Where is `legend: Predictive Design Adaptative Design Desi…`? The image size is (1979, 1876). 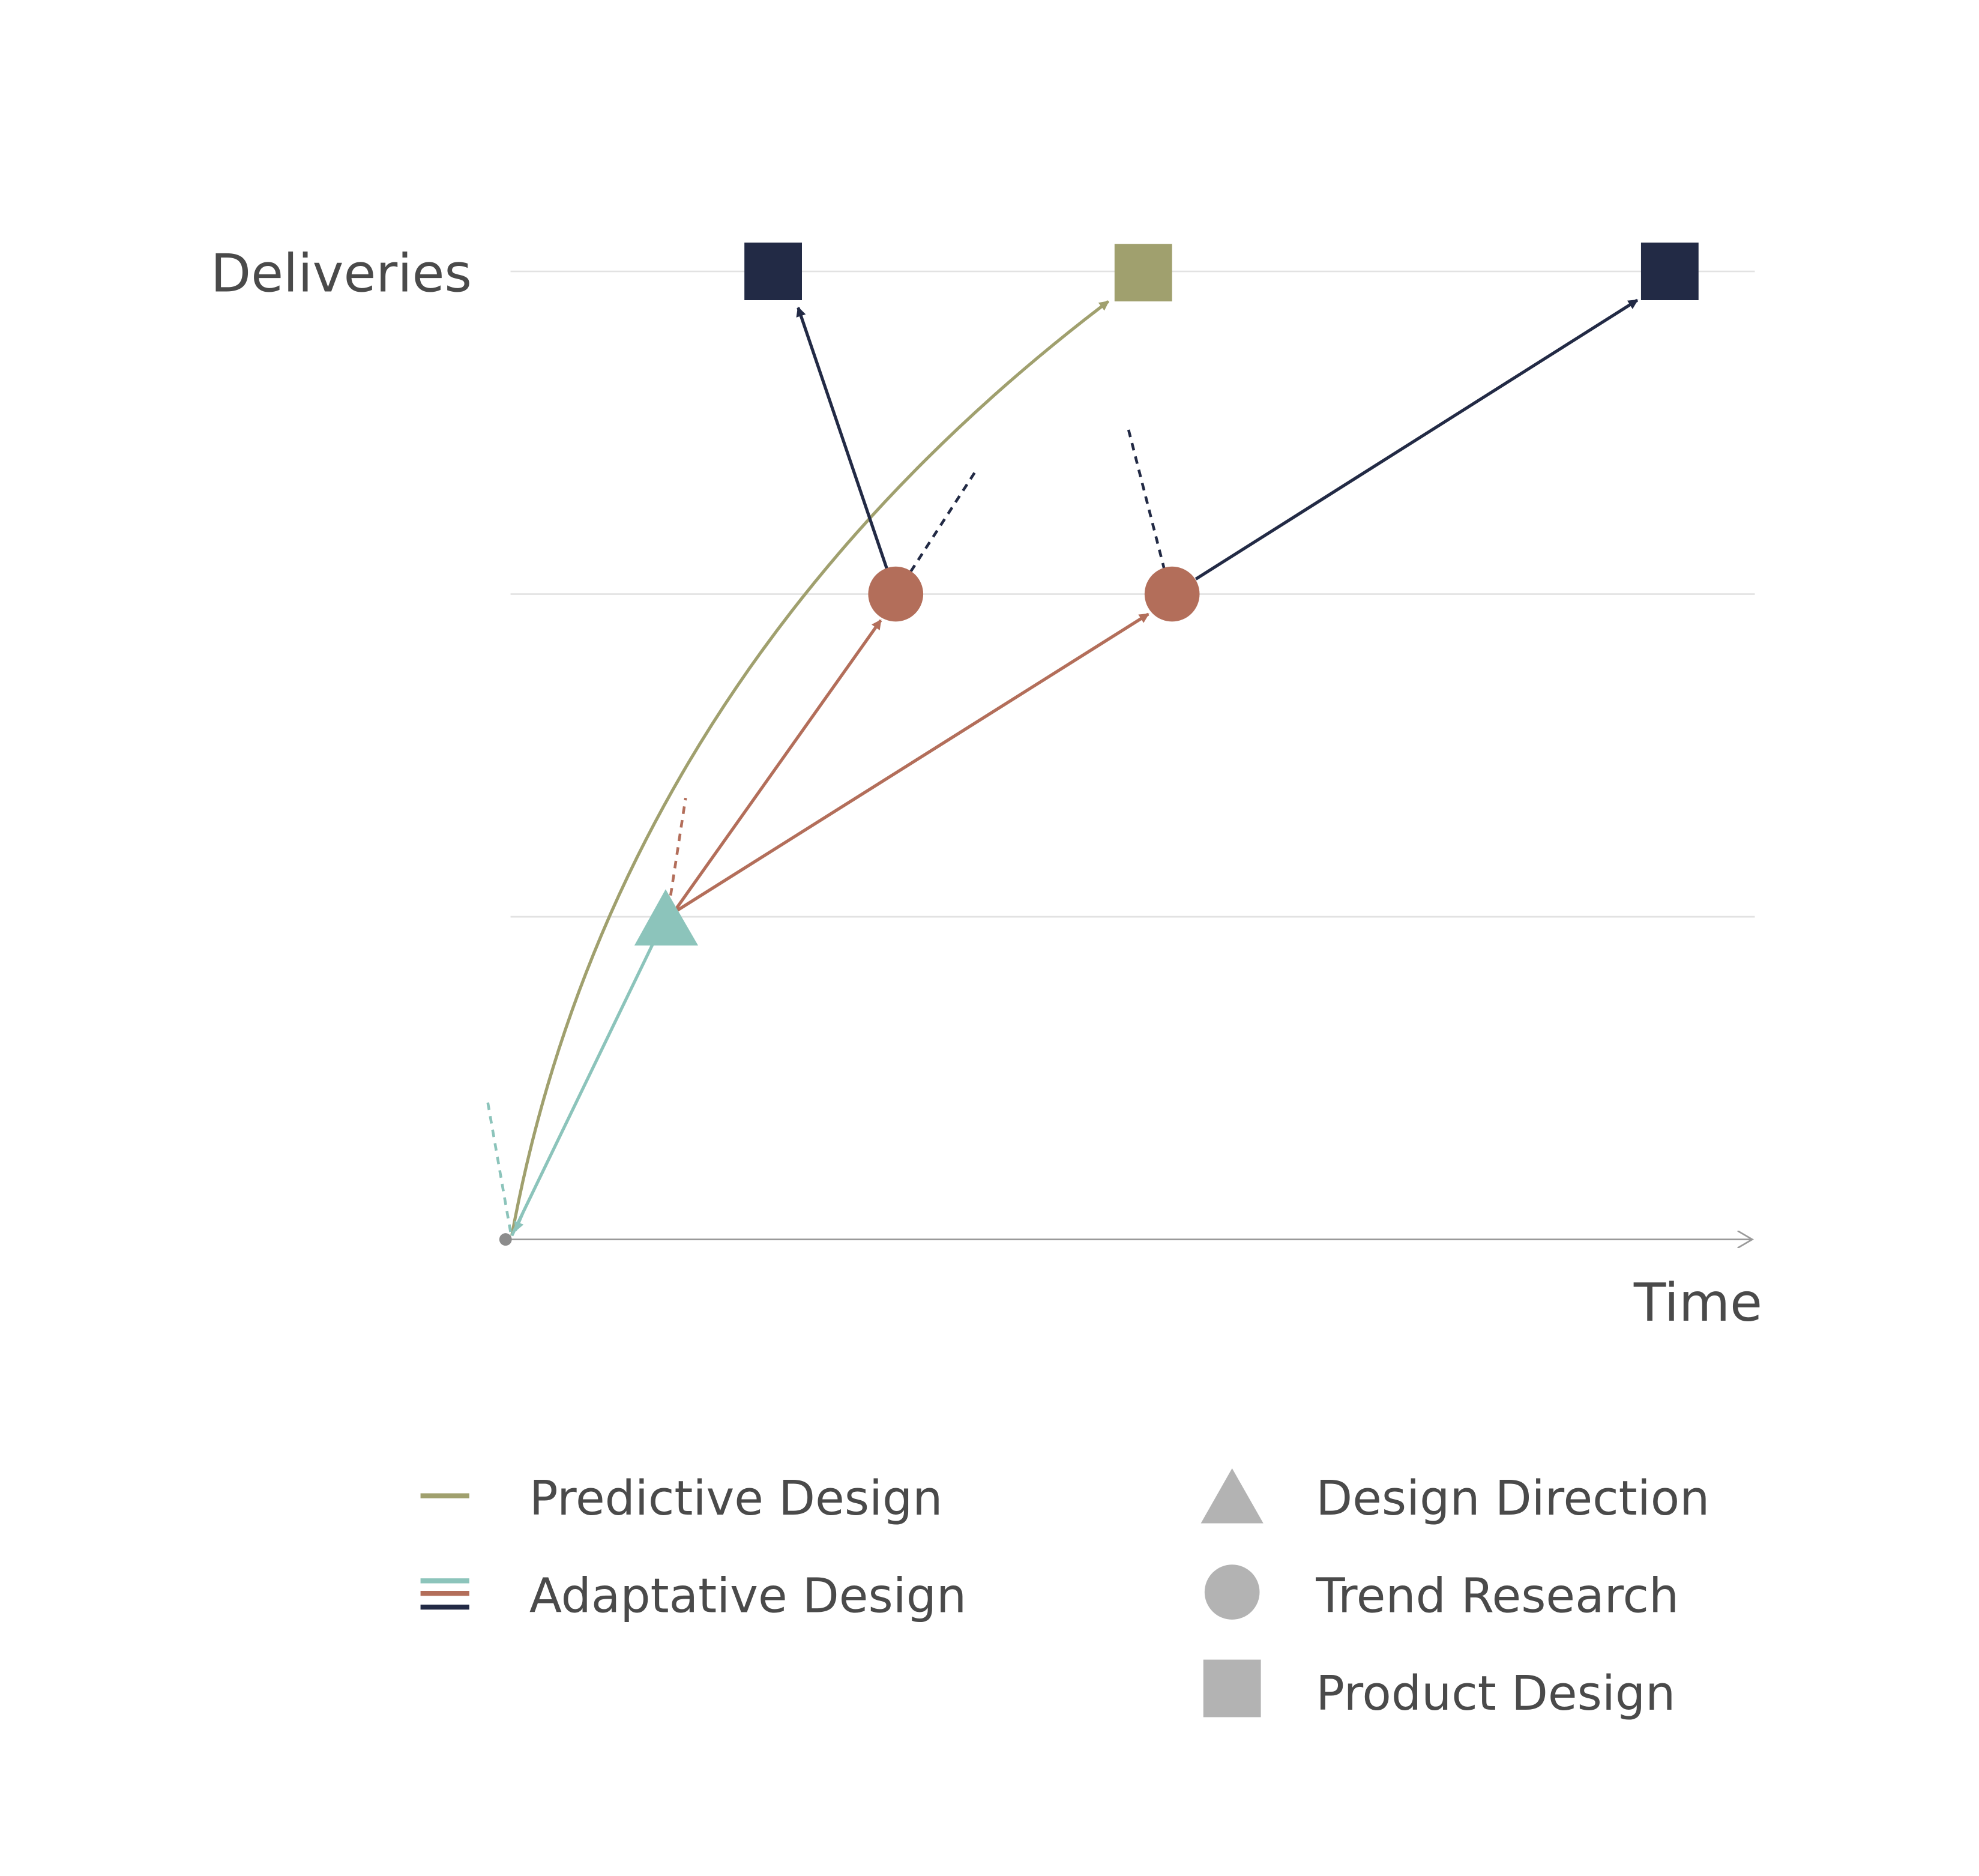 legend: Predictive Design Adaptative Design Desi… is located at coordinates (1064, 1594).